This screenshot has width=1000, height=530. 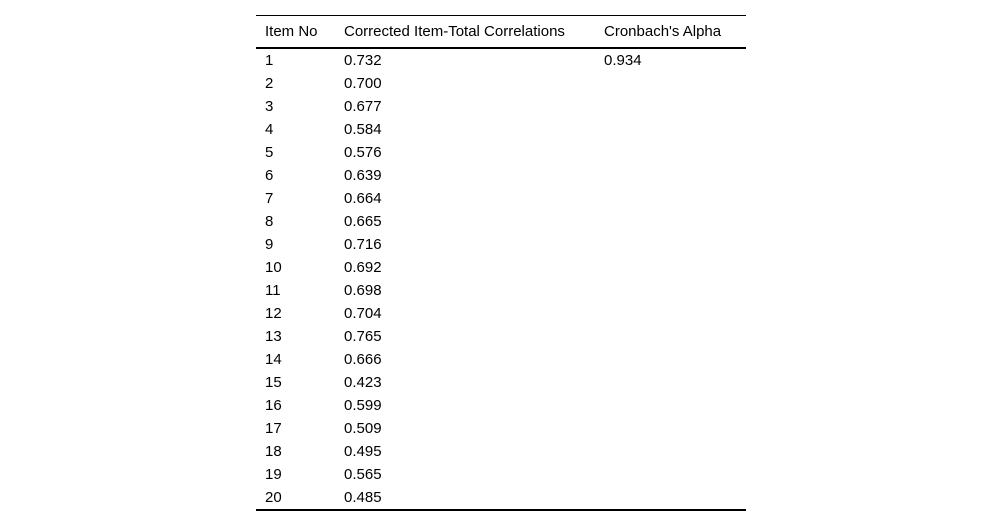 What do you see at coordinates (501, 498) in the screenshot?
I see `table-row: 20 0.485` at bounding box center [501, 498].